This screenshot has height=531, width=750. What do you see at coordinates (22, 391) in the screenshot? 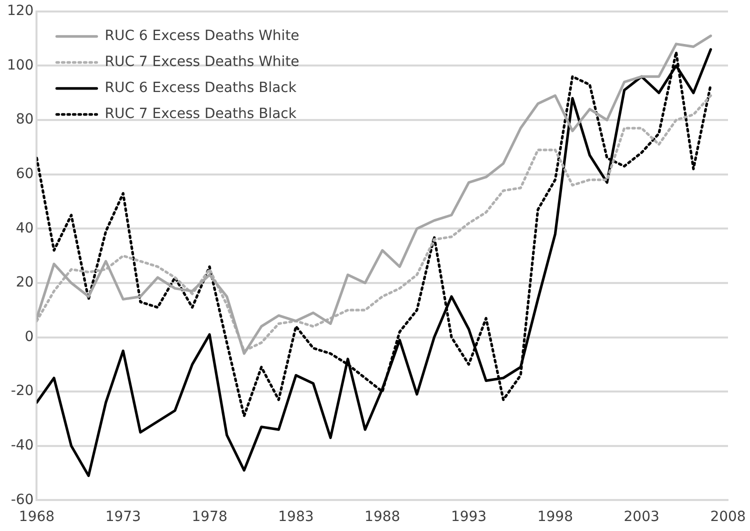
I see `y-tick-label: -20` at bounding box center [22, 391].